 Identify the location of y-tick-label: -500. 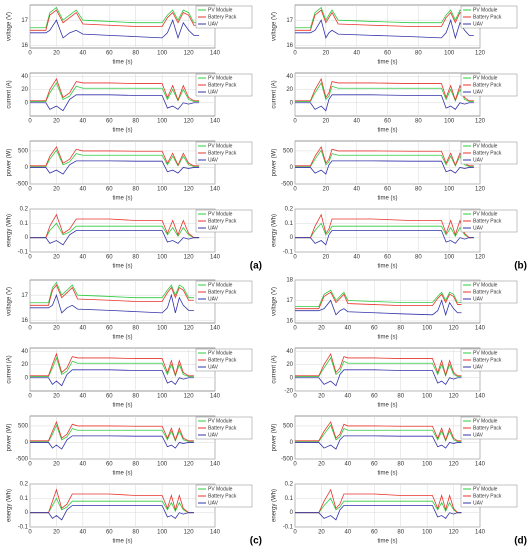
(22, 460).